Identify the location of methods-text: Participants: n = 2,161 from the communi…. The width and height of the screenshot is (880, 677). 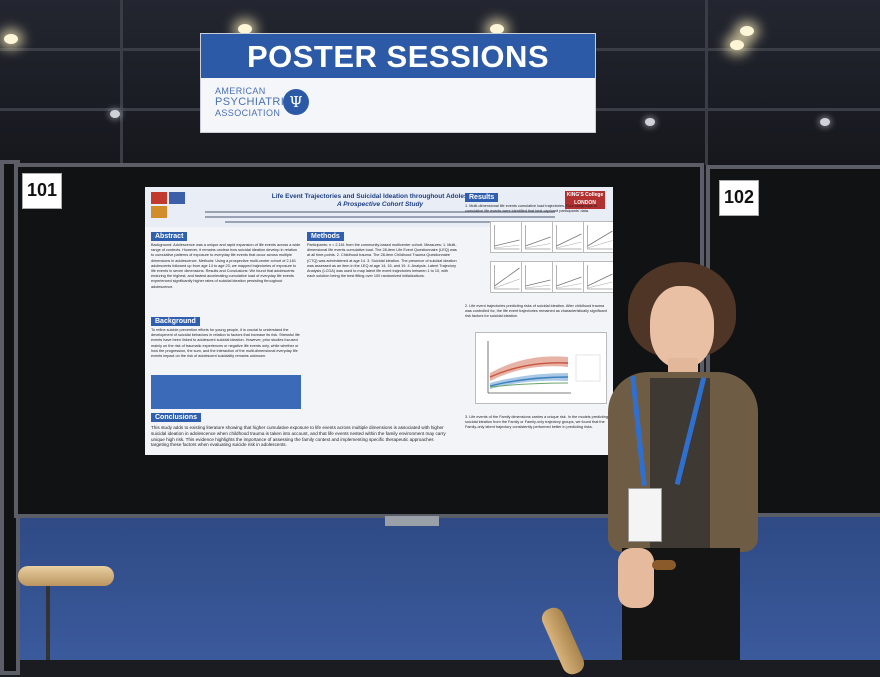
(382, 261).